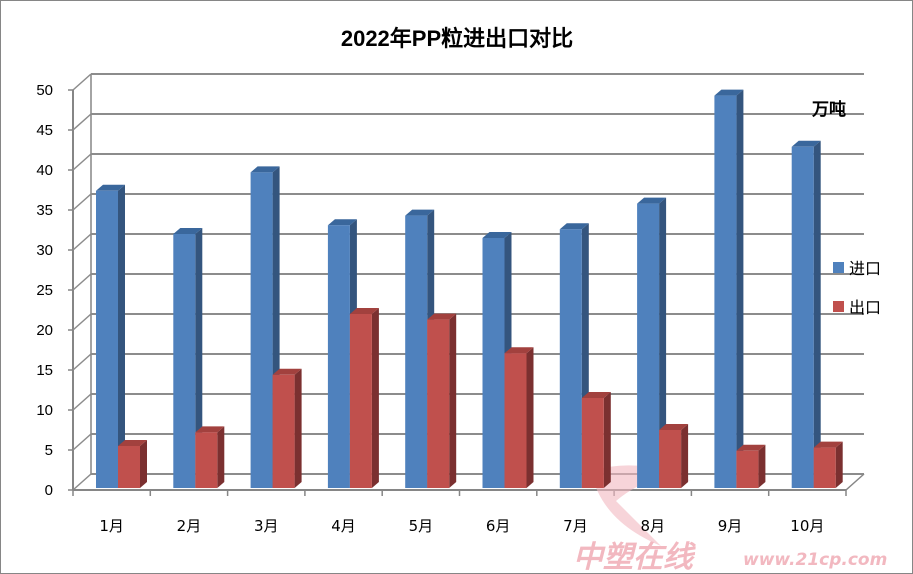 Image resolution: width=913 pixels, height=574 pixels. I want to click on x-tick-label: 8月, so click(652, 526).